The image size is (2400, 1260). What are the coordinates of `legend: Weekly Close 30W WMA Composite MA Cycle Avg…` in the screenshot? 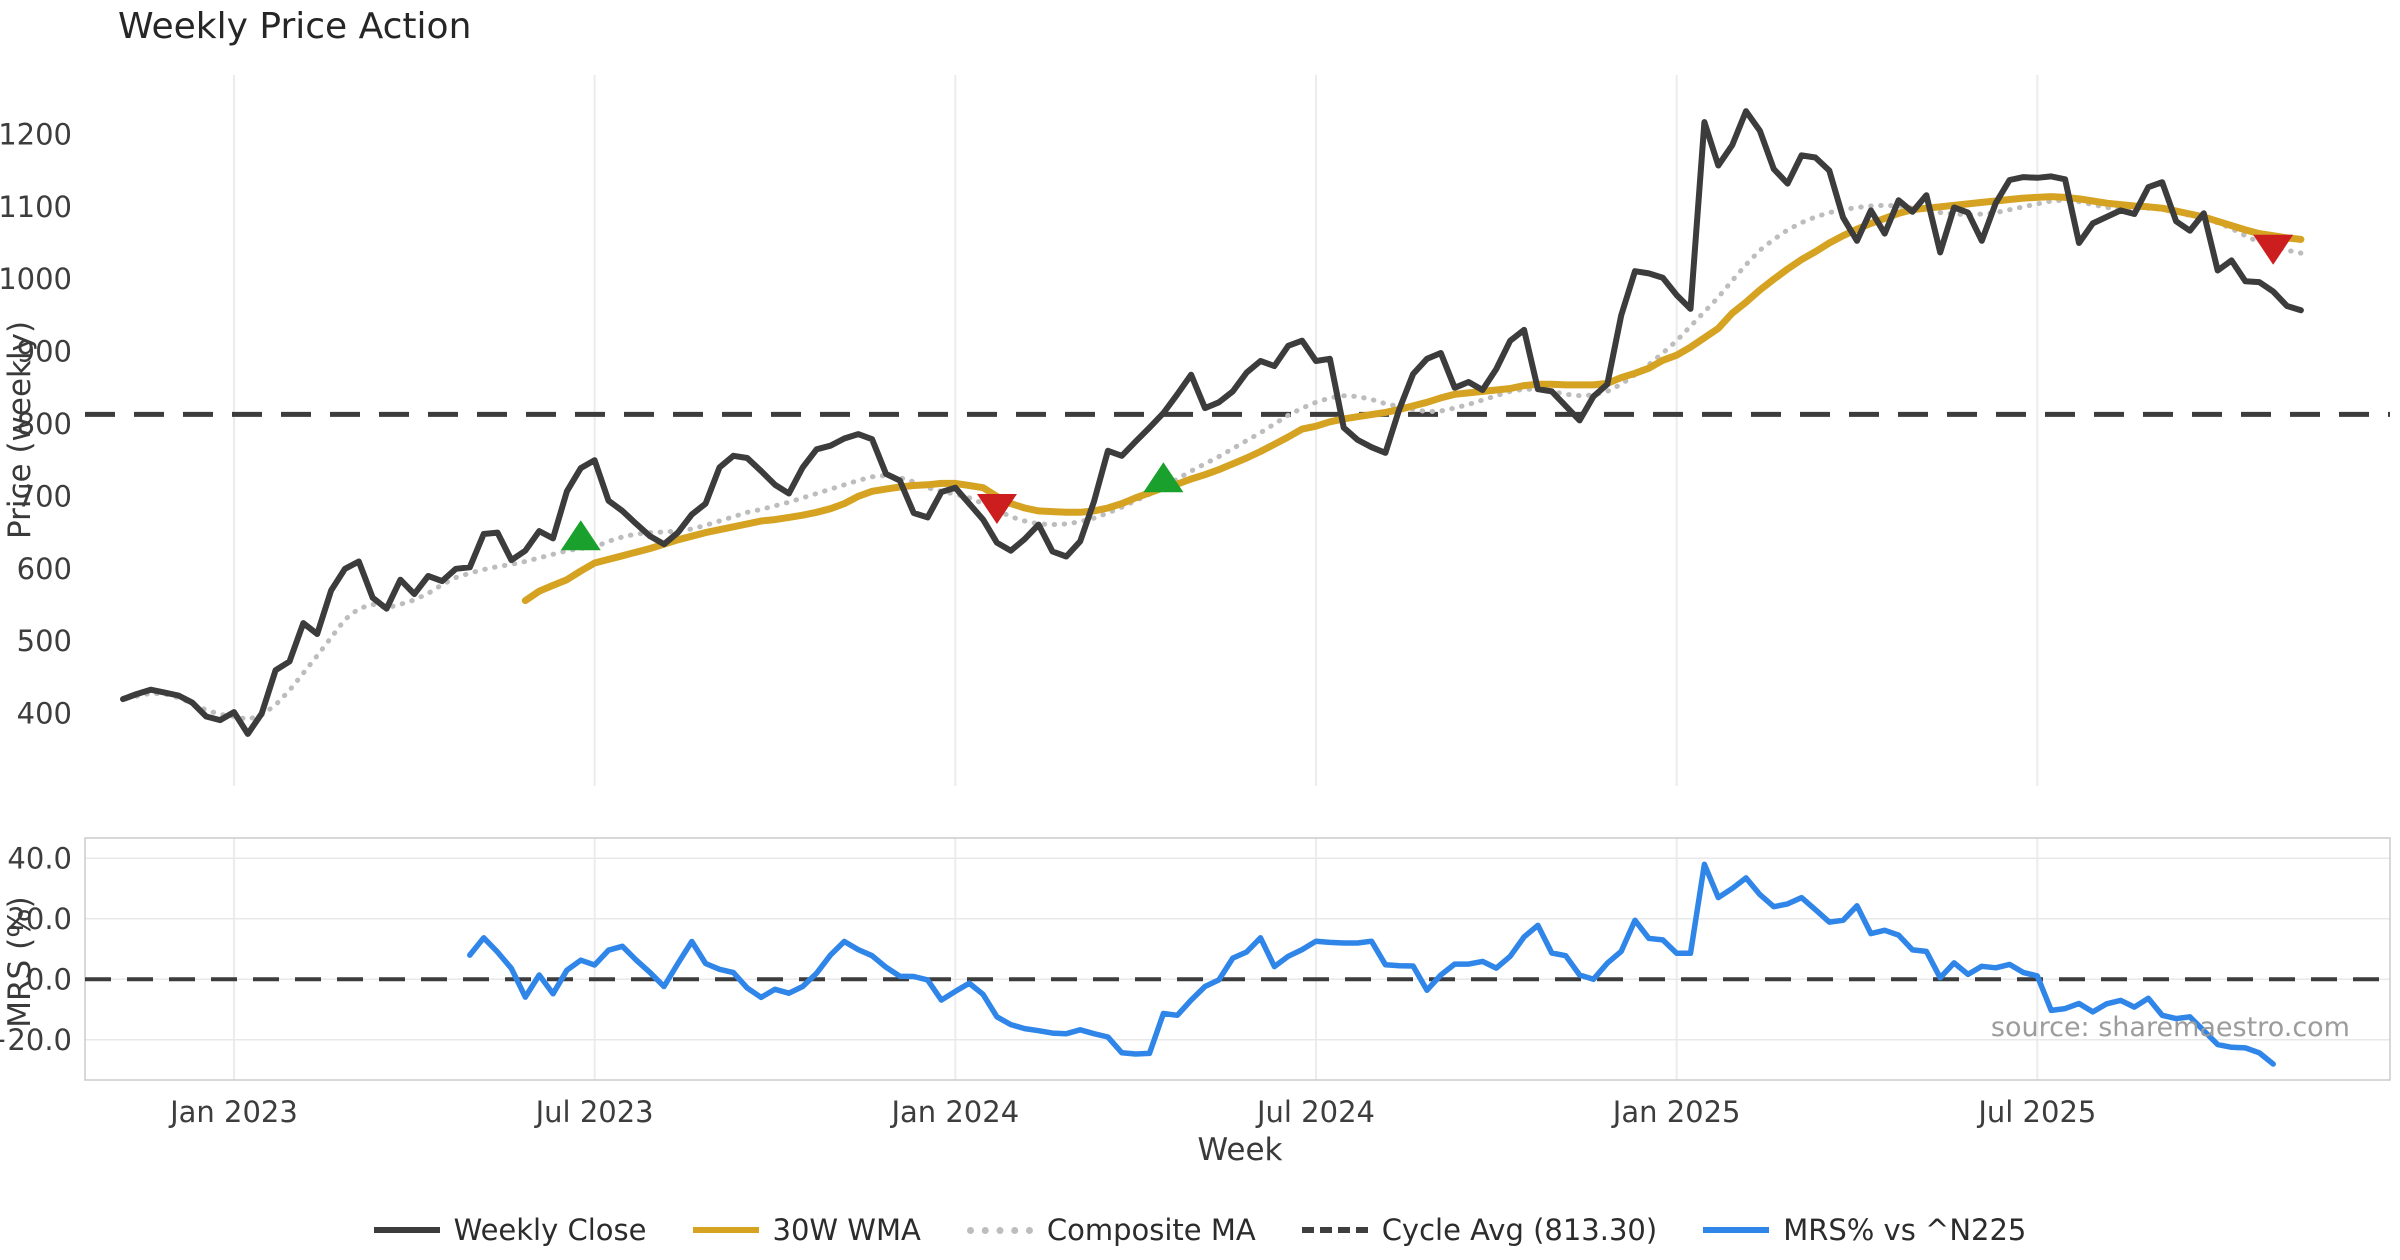 It's located at (1200, 1230).